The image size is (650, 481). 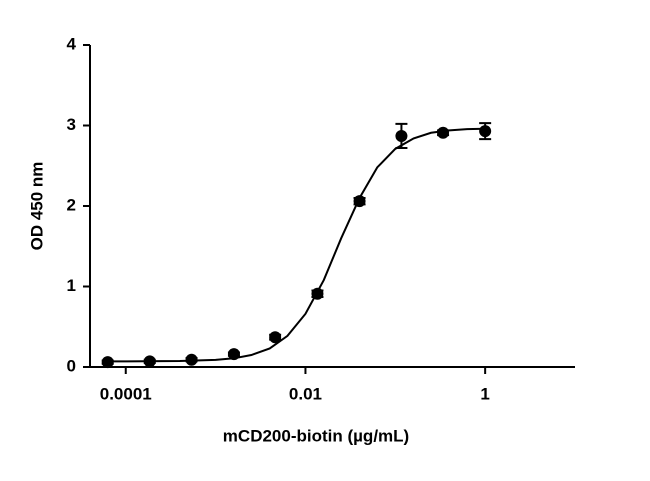 What do you see at coordinates (316, 435) in the screenshot?
I see `x-axis-title: mCD200-biotin (µg/mL)` at bounding box center [316, 435].